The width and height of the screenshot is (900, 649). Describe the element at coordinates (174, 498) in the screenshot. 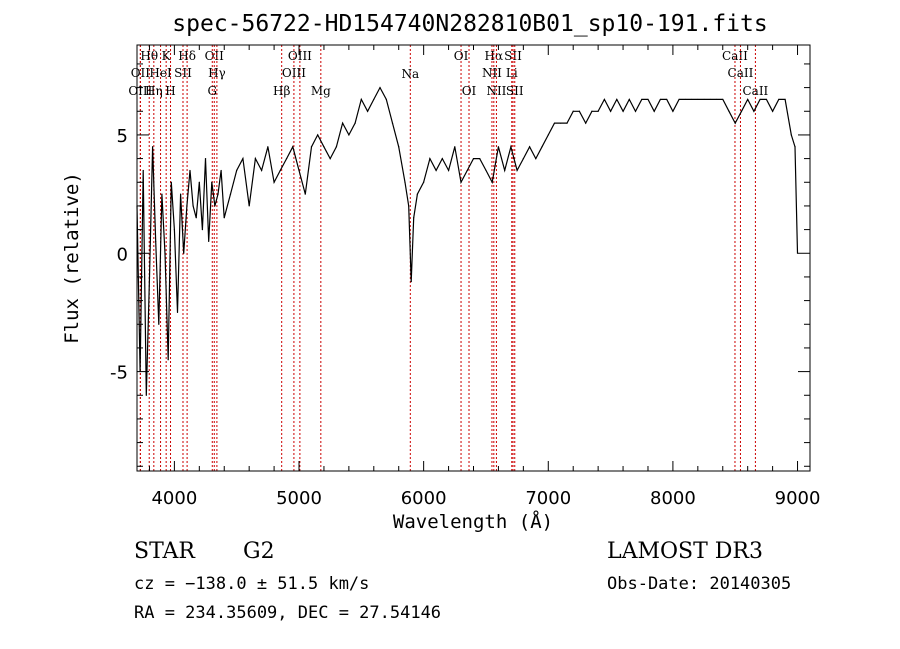

I see `x-tick-label: 4000` at that location.